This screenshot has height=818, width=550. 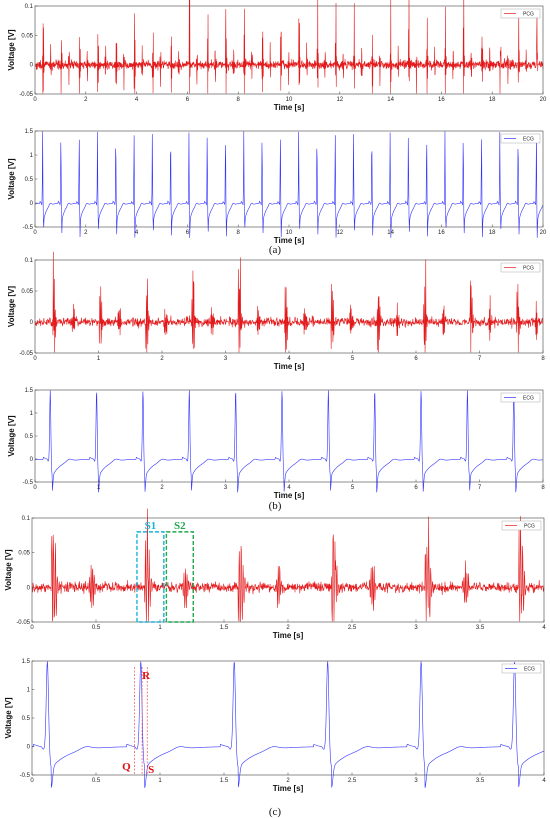 I want to click on b_pcg-axes-frame, so click(x=289, y=306).